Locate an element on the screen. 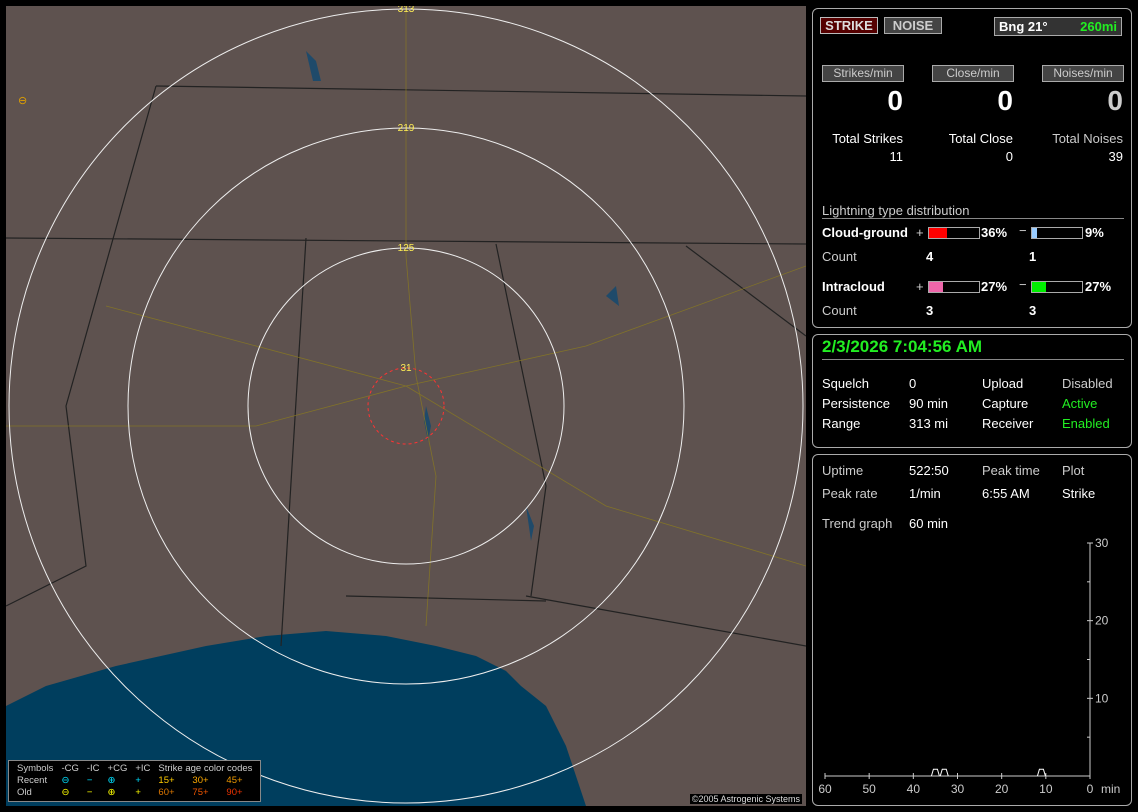  age-code: 15+ is located at coordinates (166, 780).